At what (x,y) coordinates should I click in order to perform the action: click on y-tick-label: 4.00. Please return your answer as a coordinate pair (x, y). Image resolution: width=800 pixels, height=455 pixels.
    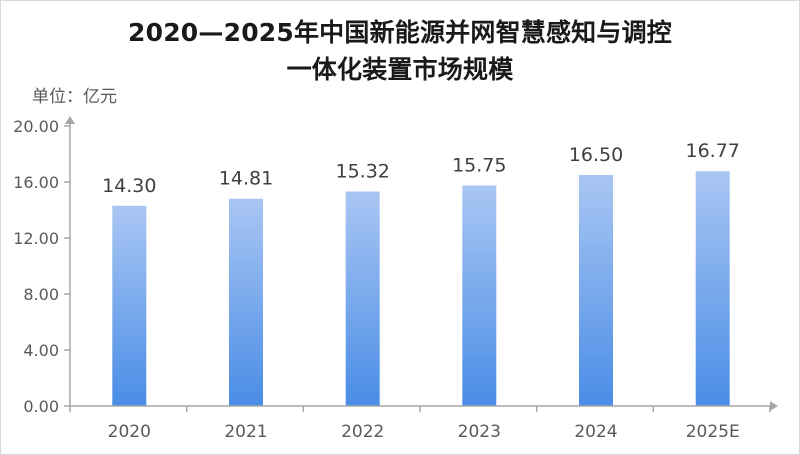
    Looking at the image, I should click on (41, 350).